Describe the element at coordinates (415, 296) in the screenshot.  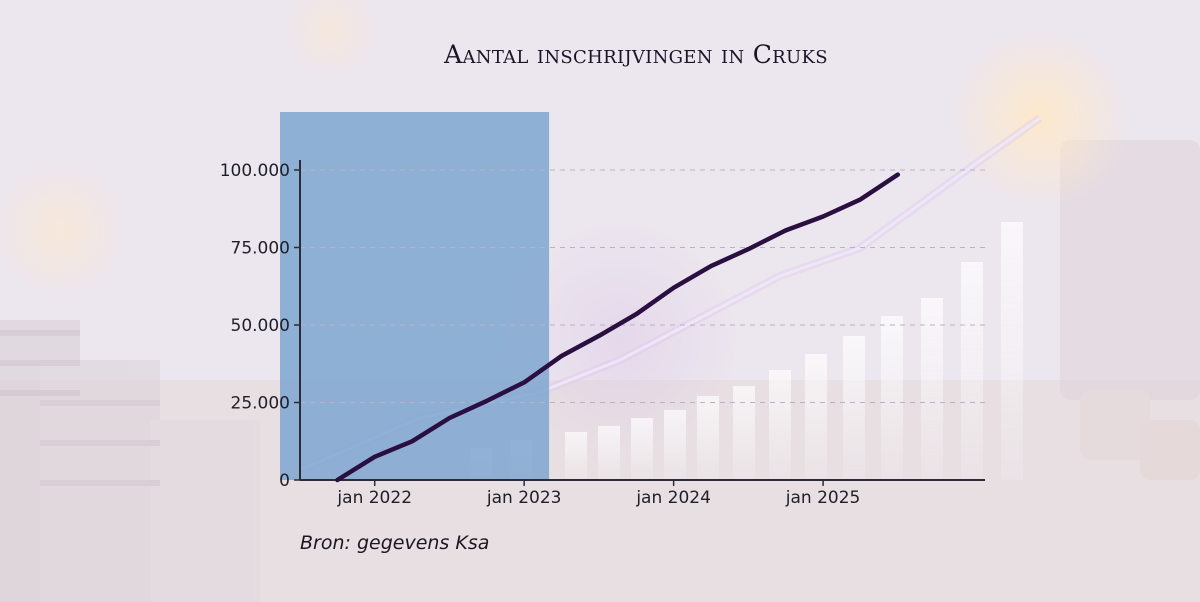
I see `highlight-region` at that location.